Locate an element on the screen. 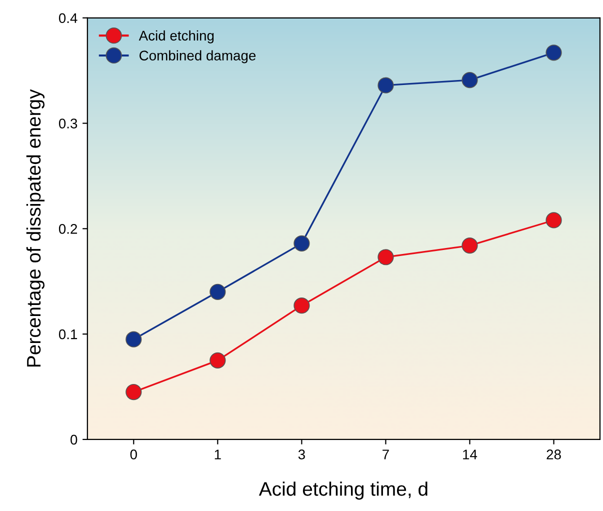 The height and width of the screenshot is (511, 603). x-axis-title: Acid etching time, d is located at coordinates (343, 491).